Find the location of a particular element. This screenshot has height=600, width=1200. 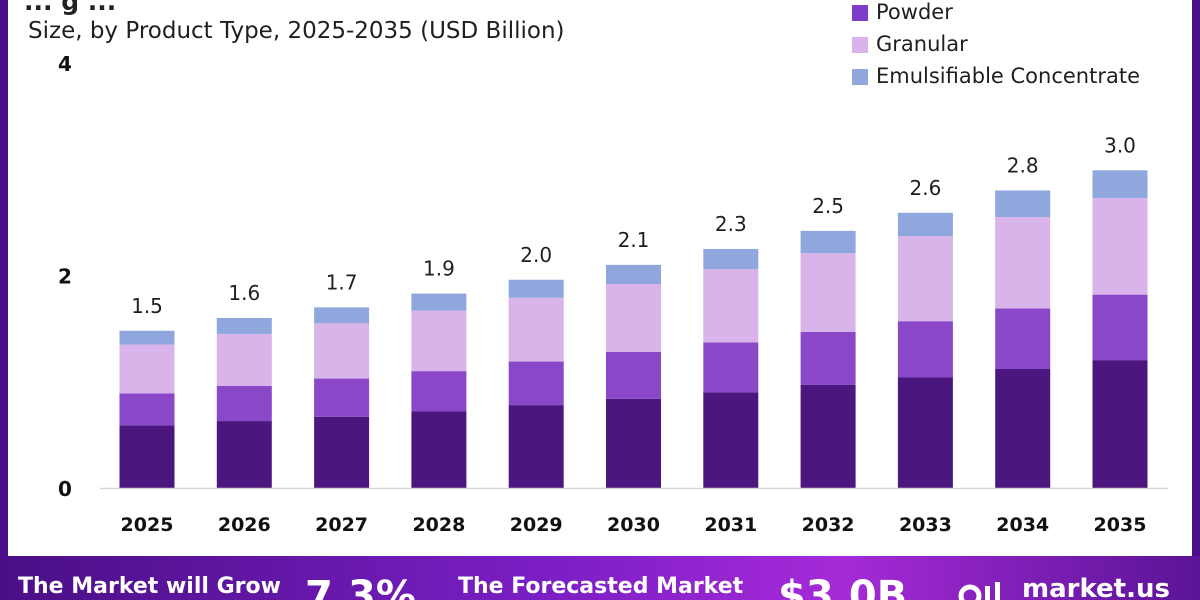

bar-total-label: 2.3 is located at coordinates (731, 224).